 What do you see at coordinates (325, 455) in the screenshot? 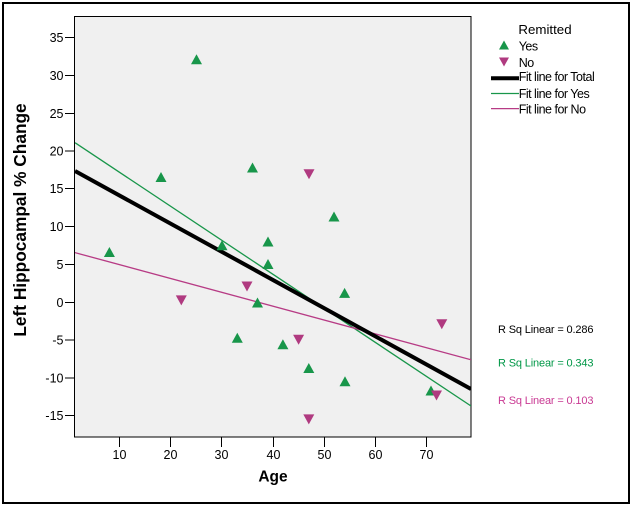
I see `svg-text: 50` at bounding box center [325, 455].